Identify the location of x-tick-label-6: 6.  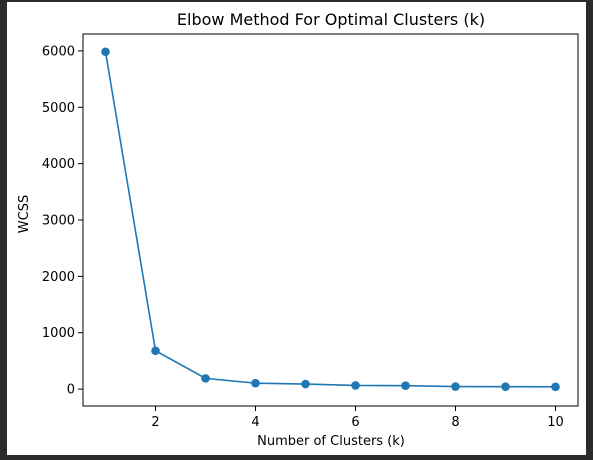
(355, 422).